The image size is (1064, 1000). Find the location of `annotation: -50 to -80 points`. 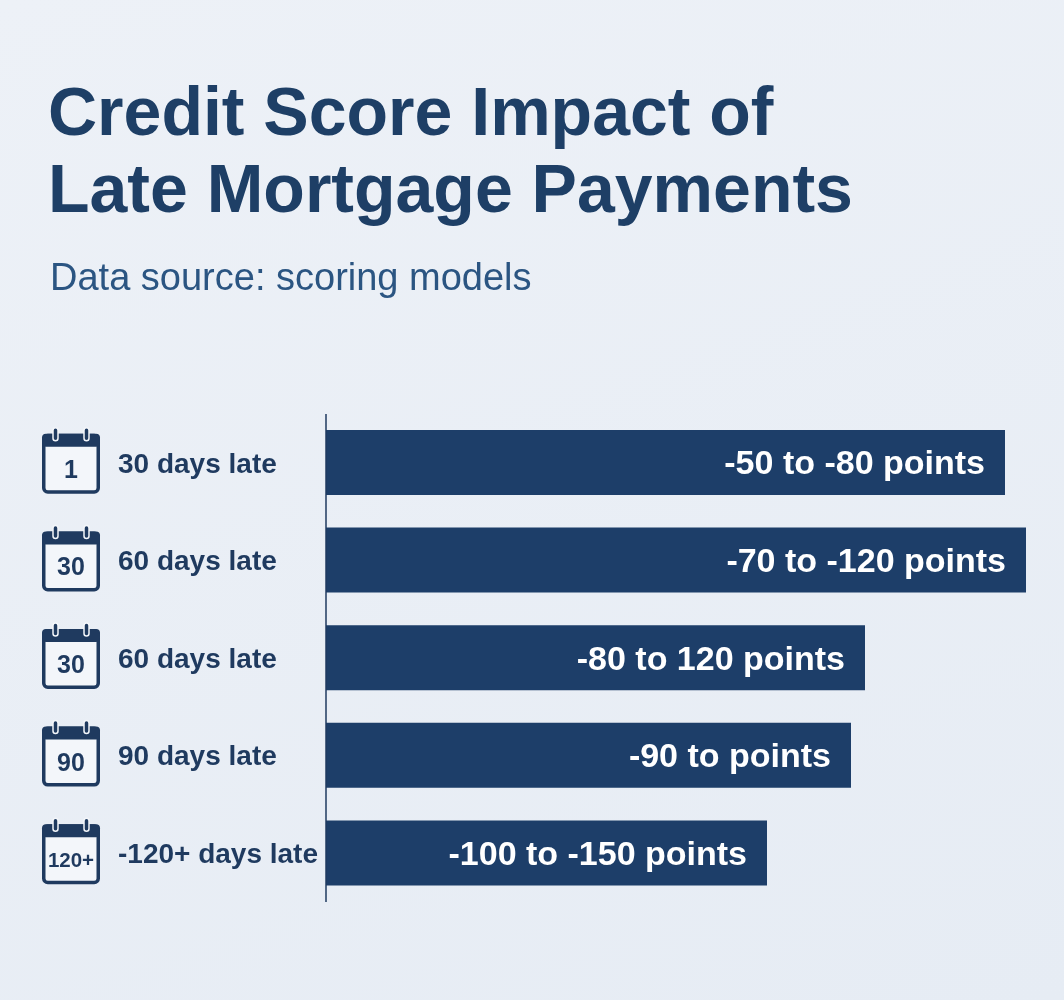

annotation: -50 to -80 points is located at coordinates (854, 462).